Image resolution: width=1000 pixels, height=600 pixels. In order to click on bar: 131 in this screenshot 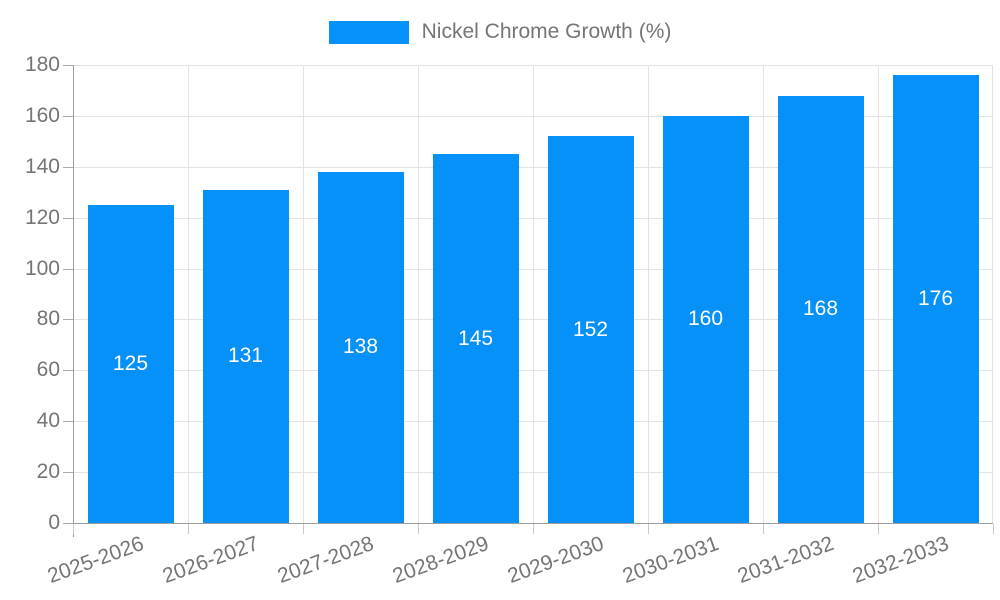, I will do `click(245, 356)`.